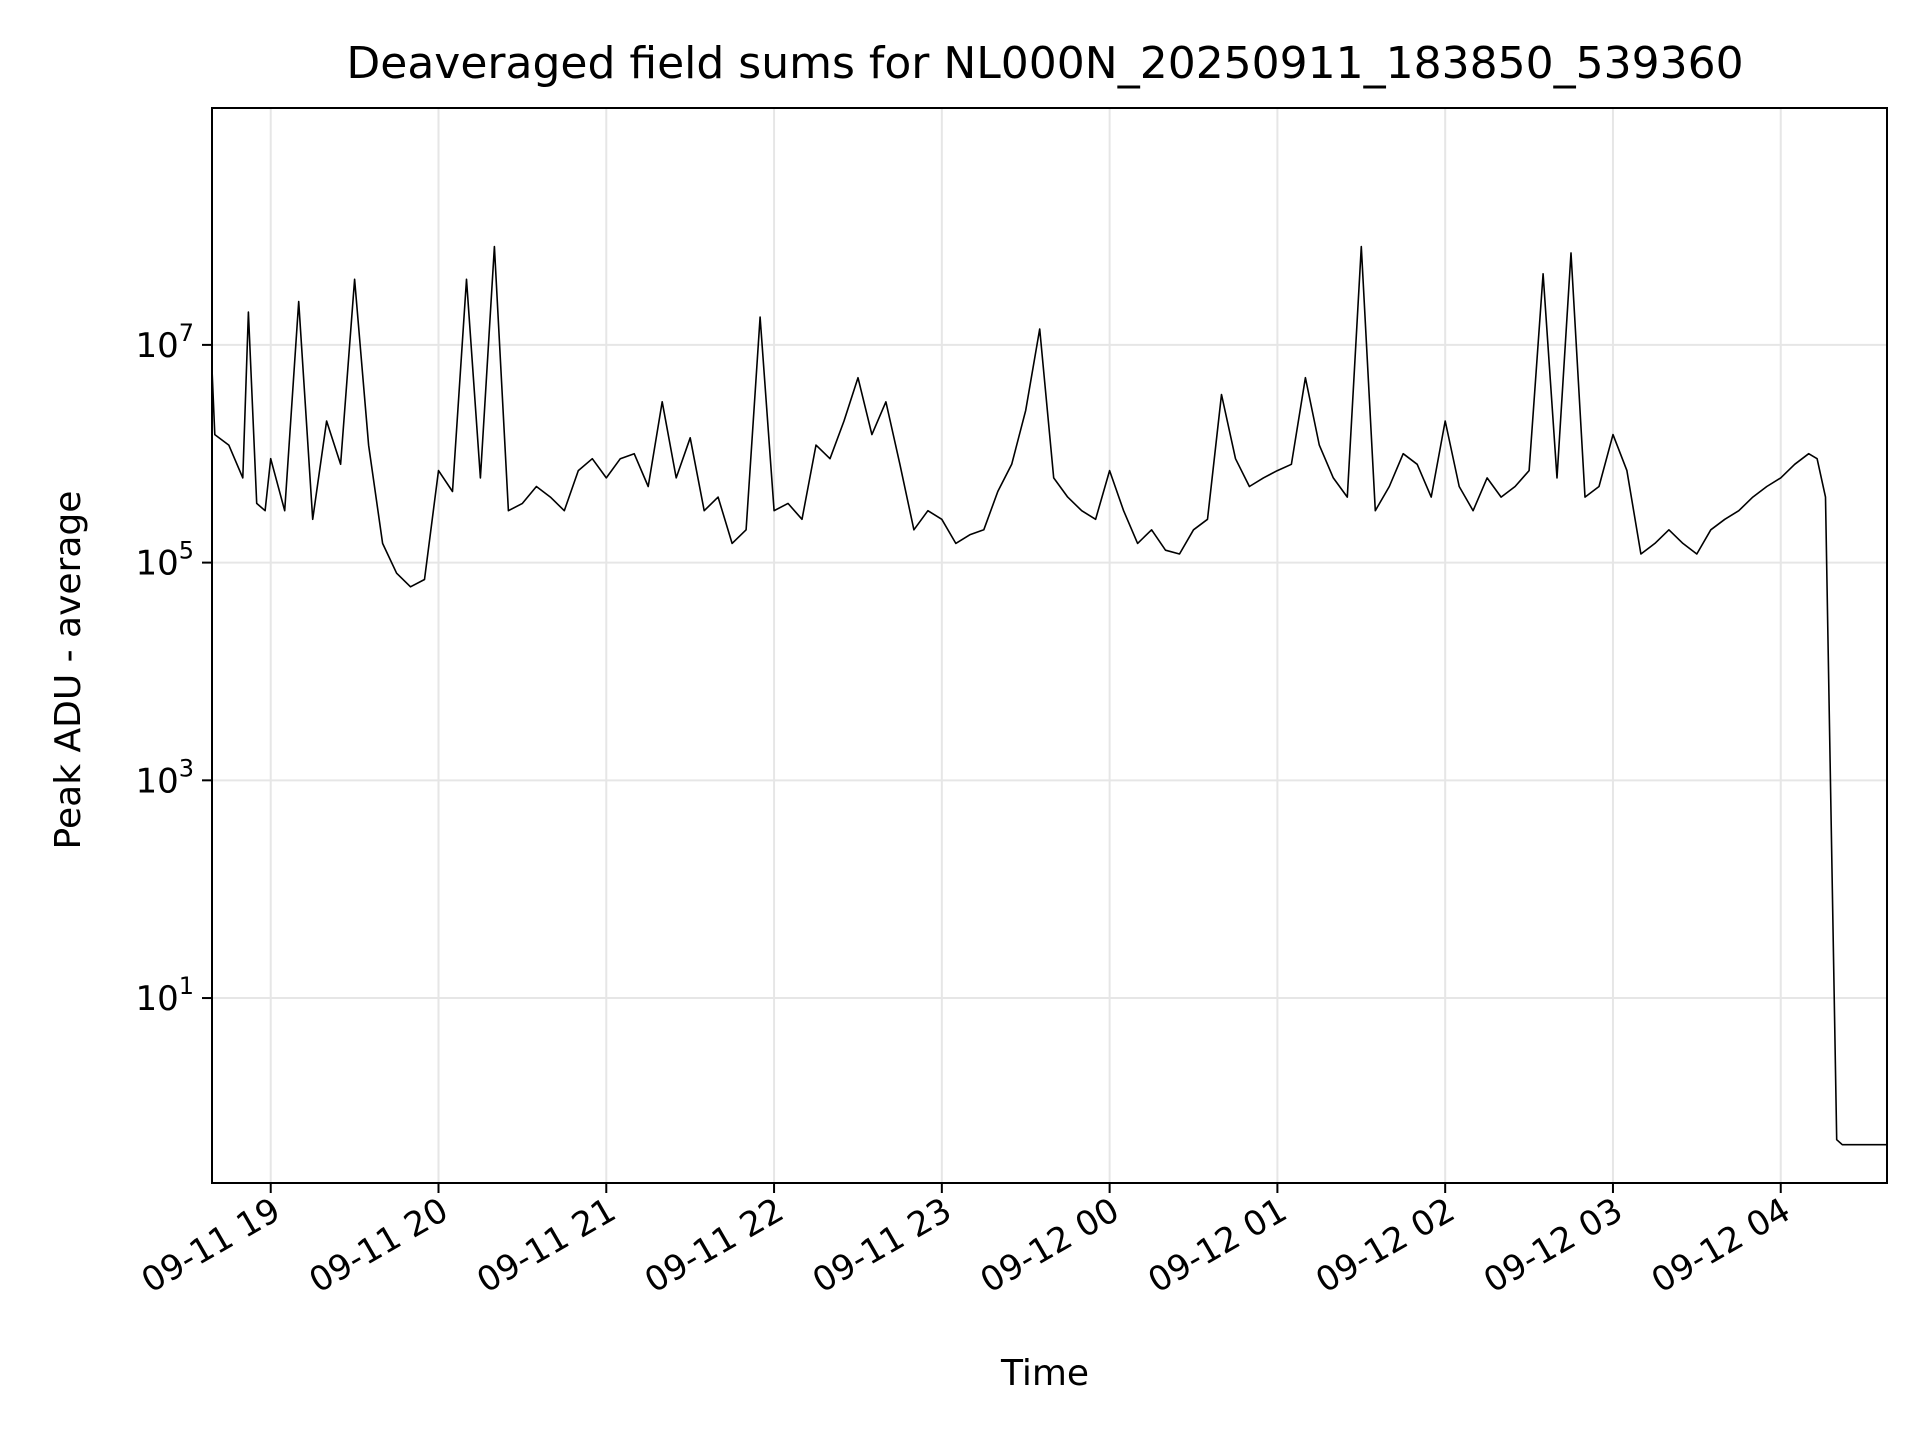 This screenshot has width=1920, height=1440. What do you see at coordinates (186, 333) in the screenshot?
I see `y-tick-exponent: 7` at bounding box center [186, 333].